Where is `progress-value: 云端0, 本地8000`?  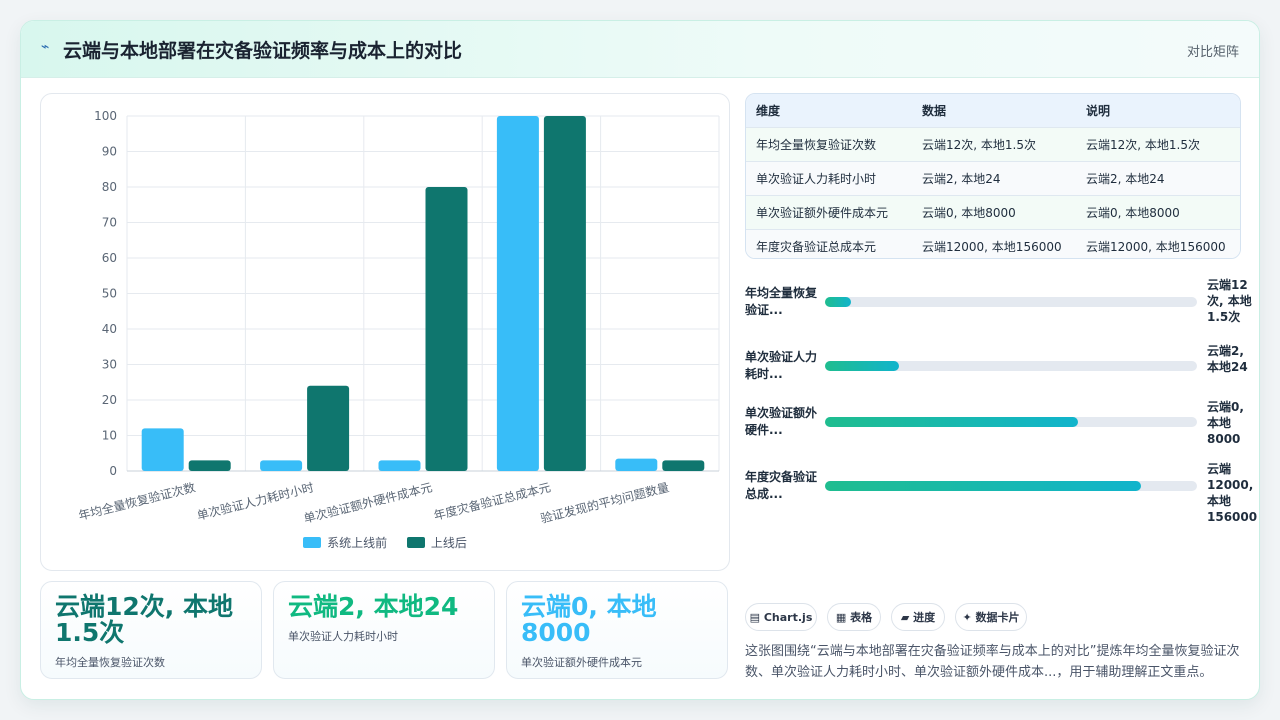
progress-value: 云端0, 本地8000 is located at coordinates (1225, 423).